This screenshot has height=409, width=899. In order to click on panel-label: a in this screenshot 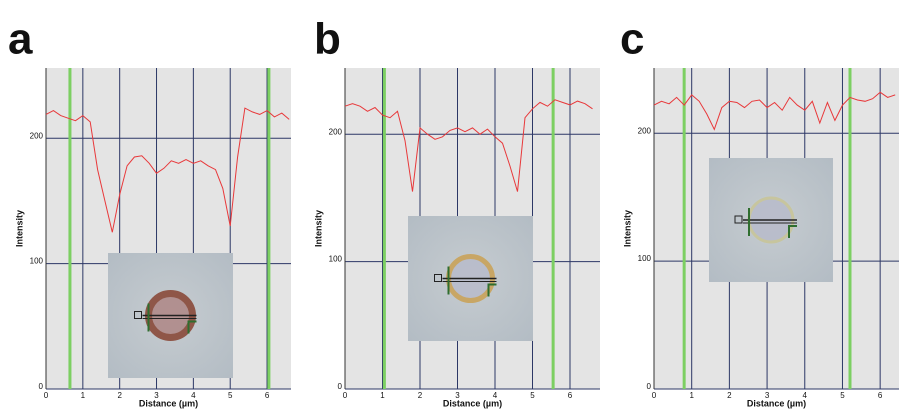, I will do `click(20, 39)`.